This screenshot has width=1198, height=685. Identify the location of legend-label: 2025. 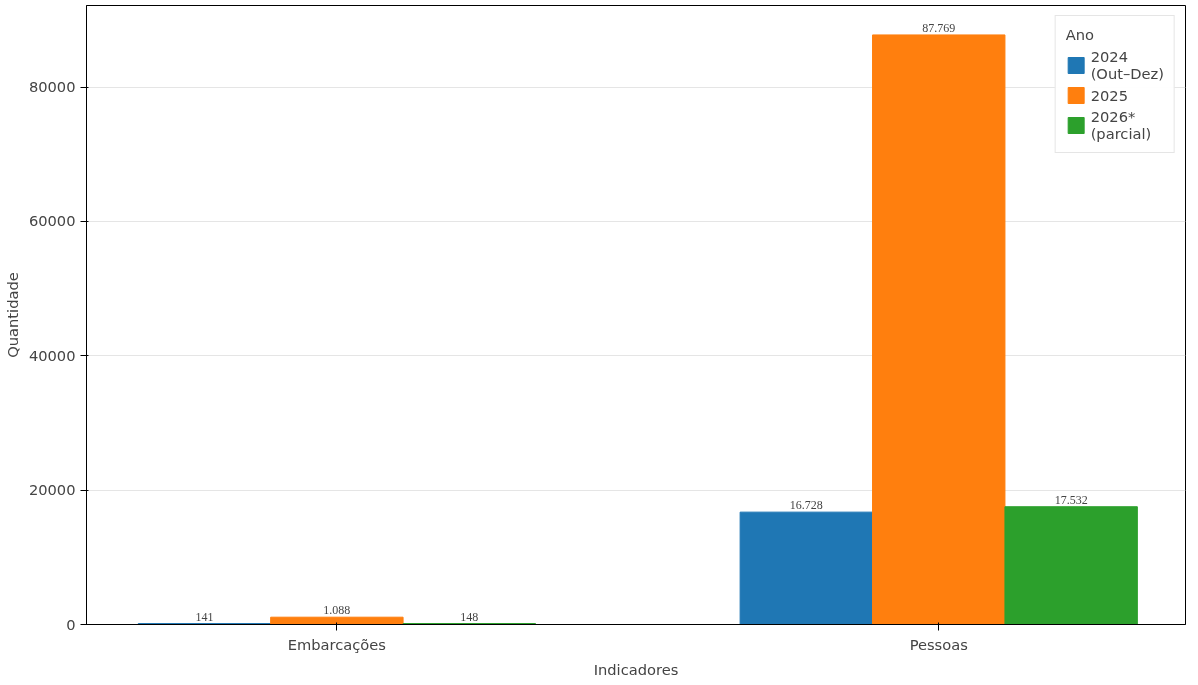
(1109, 95).